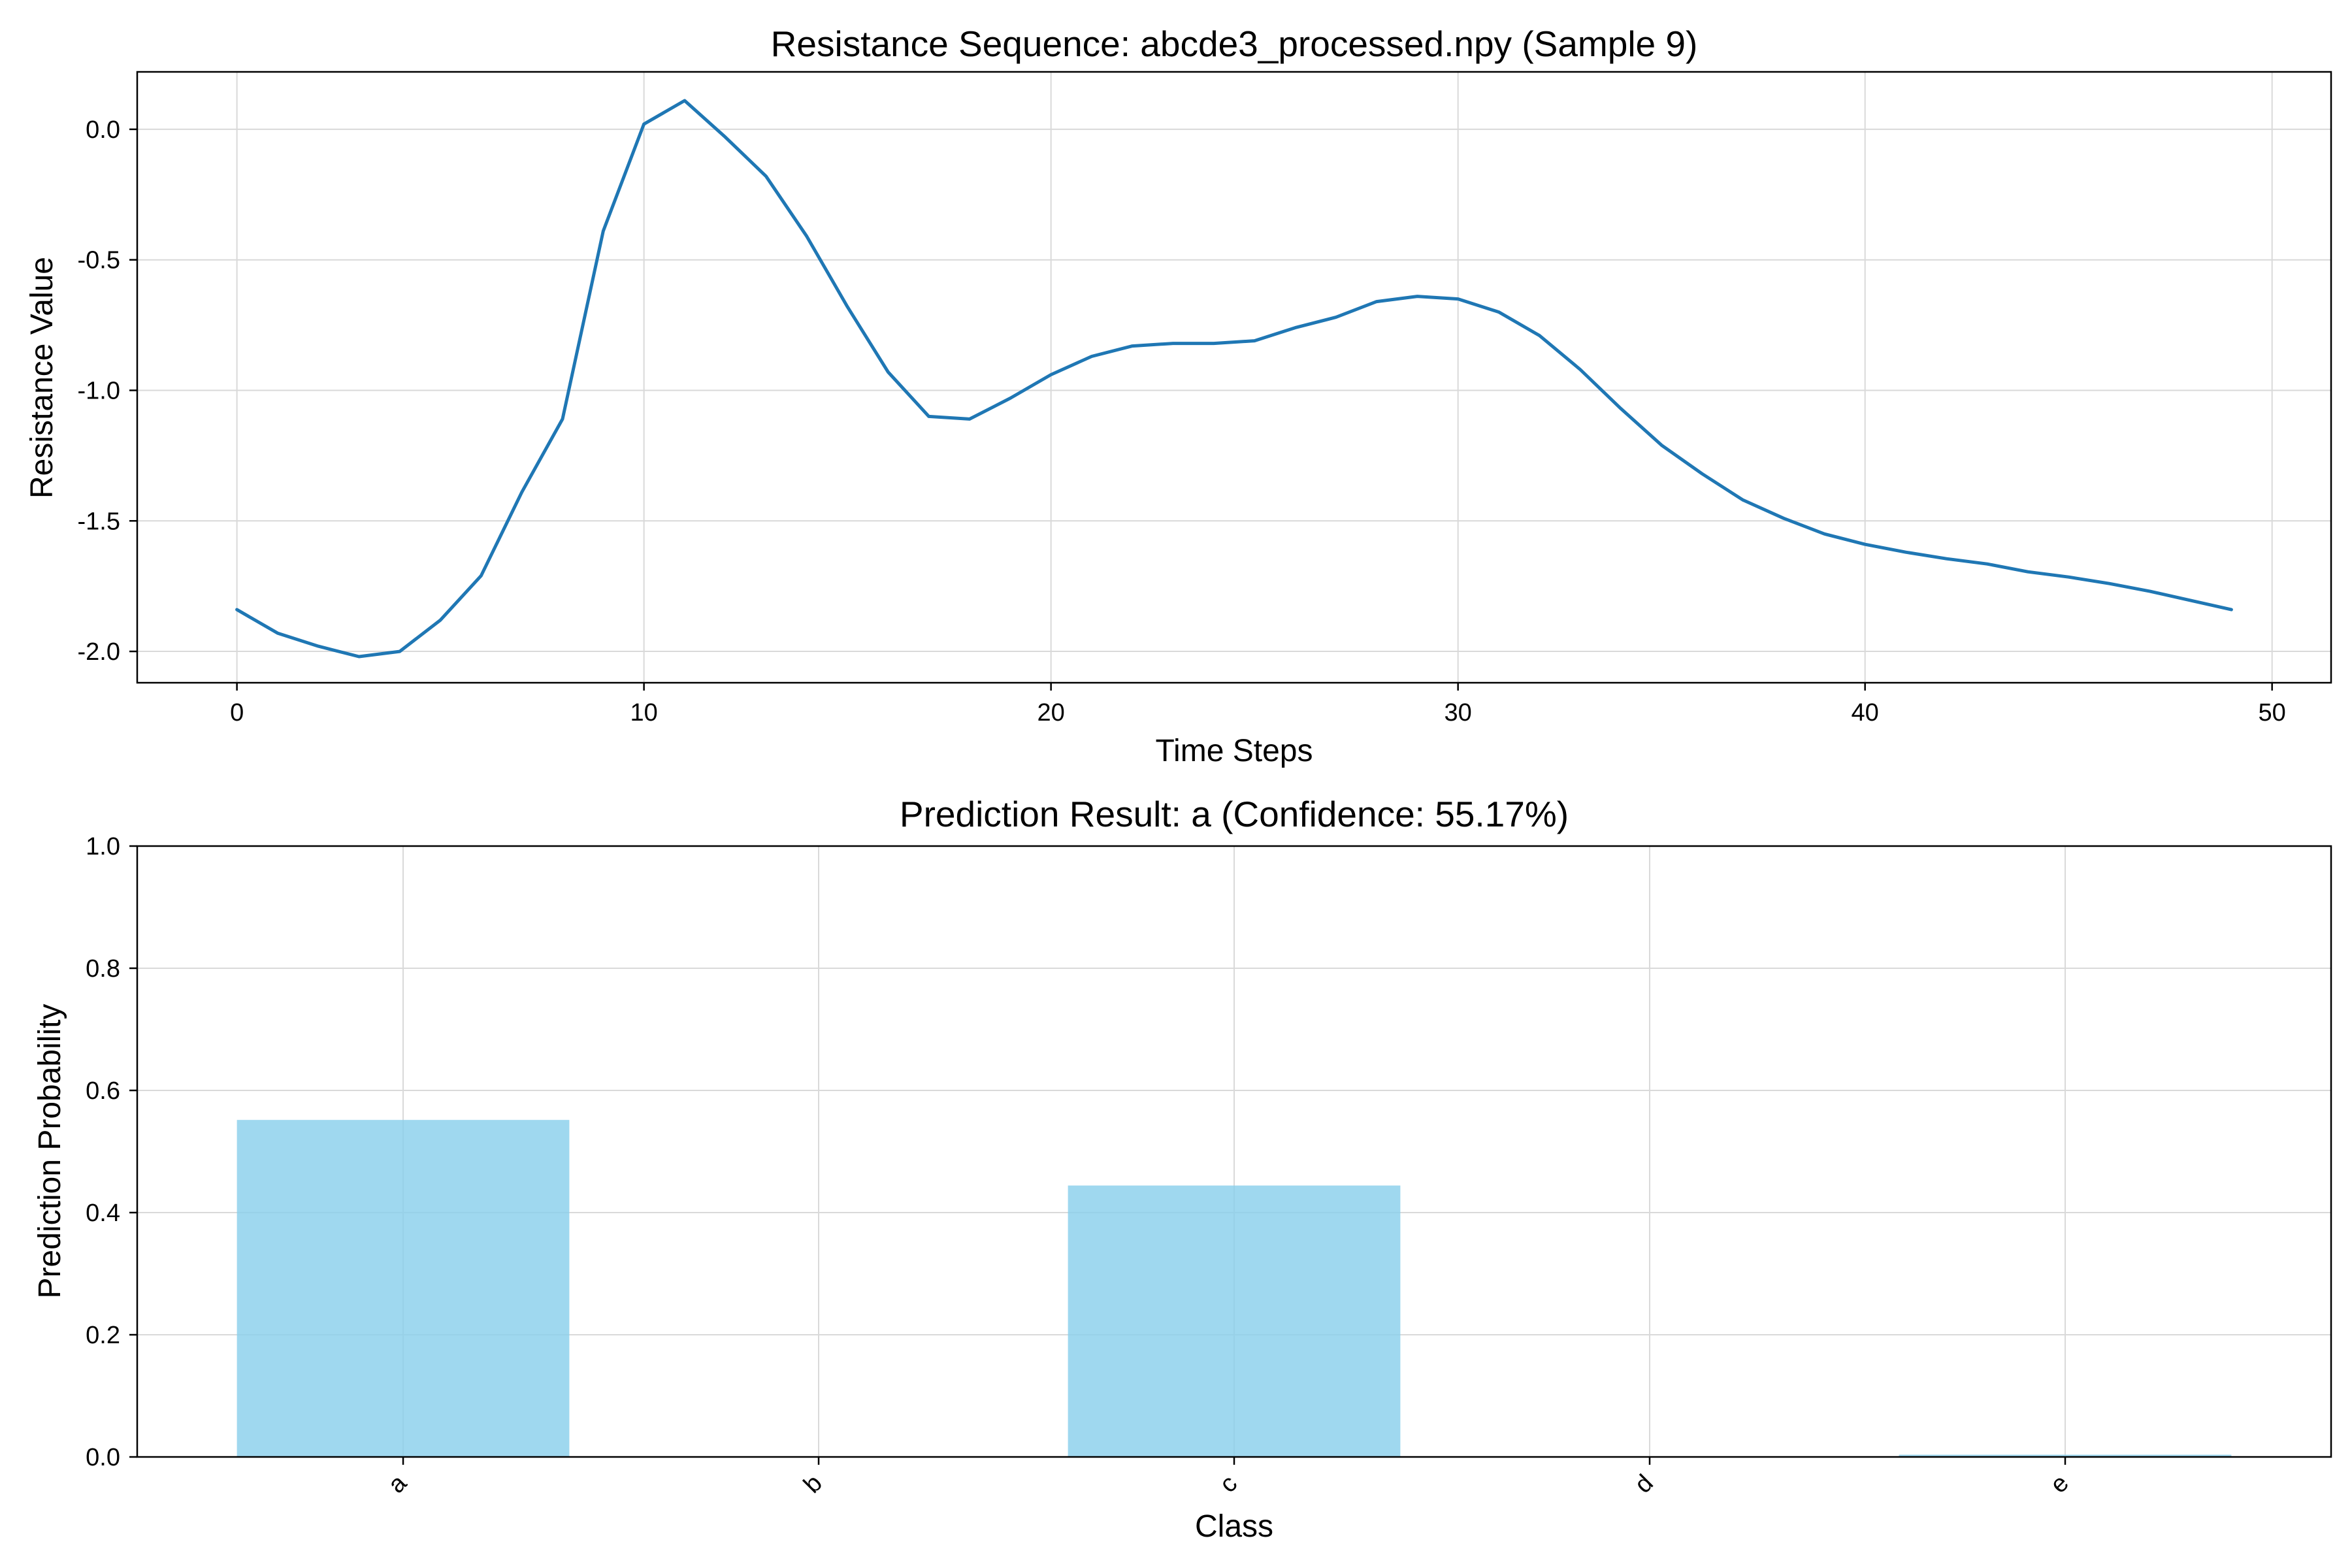  What do you see at coordinates (103, 130) in the screenshot?
I see `line-chart-y-tick-label: 0.0` at bounding box center [103, 130].